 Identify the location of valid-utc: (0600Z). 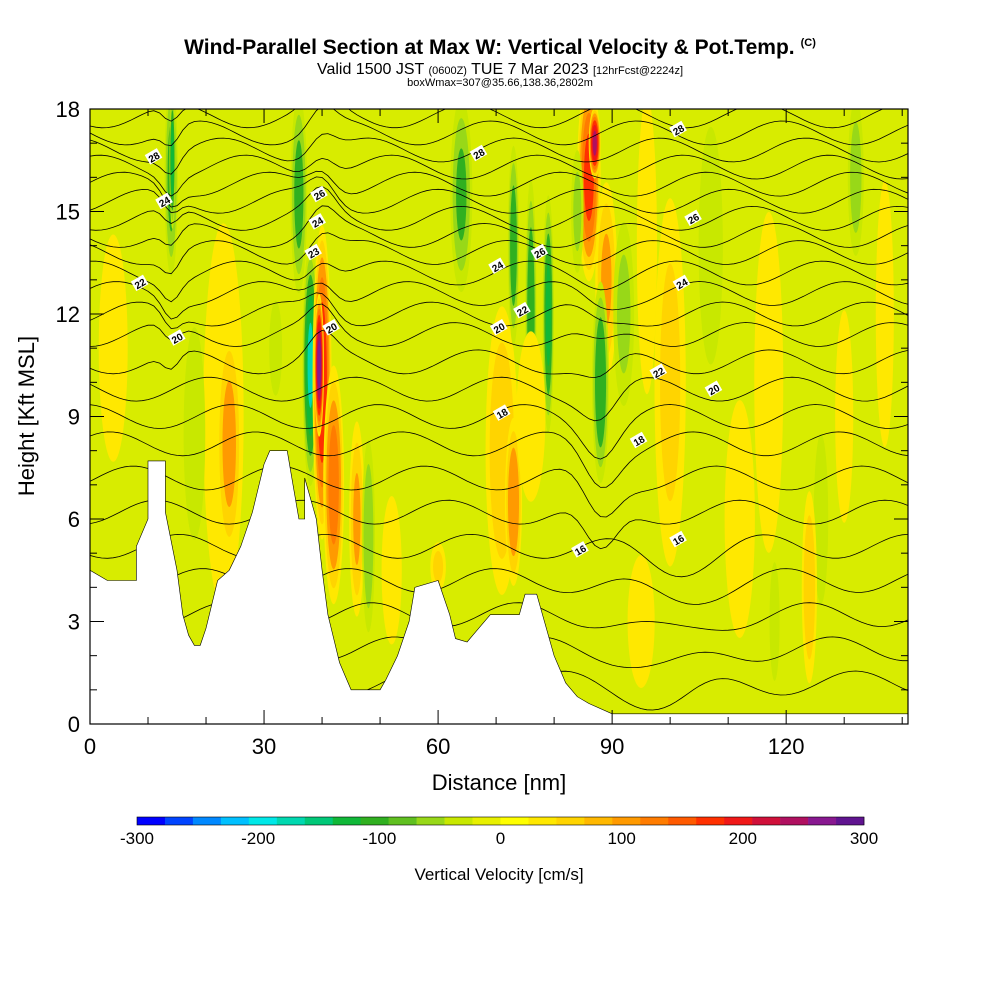
(447, 71).